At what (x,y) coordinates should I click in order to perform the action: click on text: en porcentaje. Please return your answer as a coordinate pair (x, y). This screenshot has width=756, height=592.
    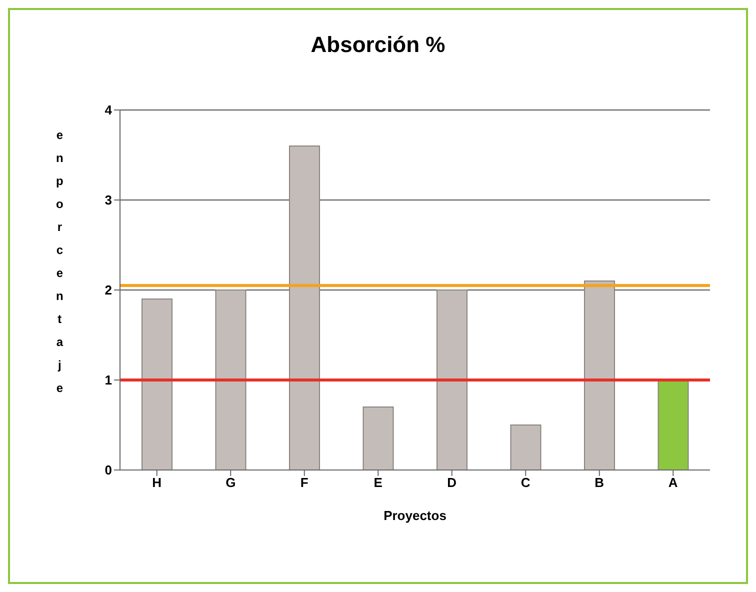
    Looking at the image, I should click on (60, 261).